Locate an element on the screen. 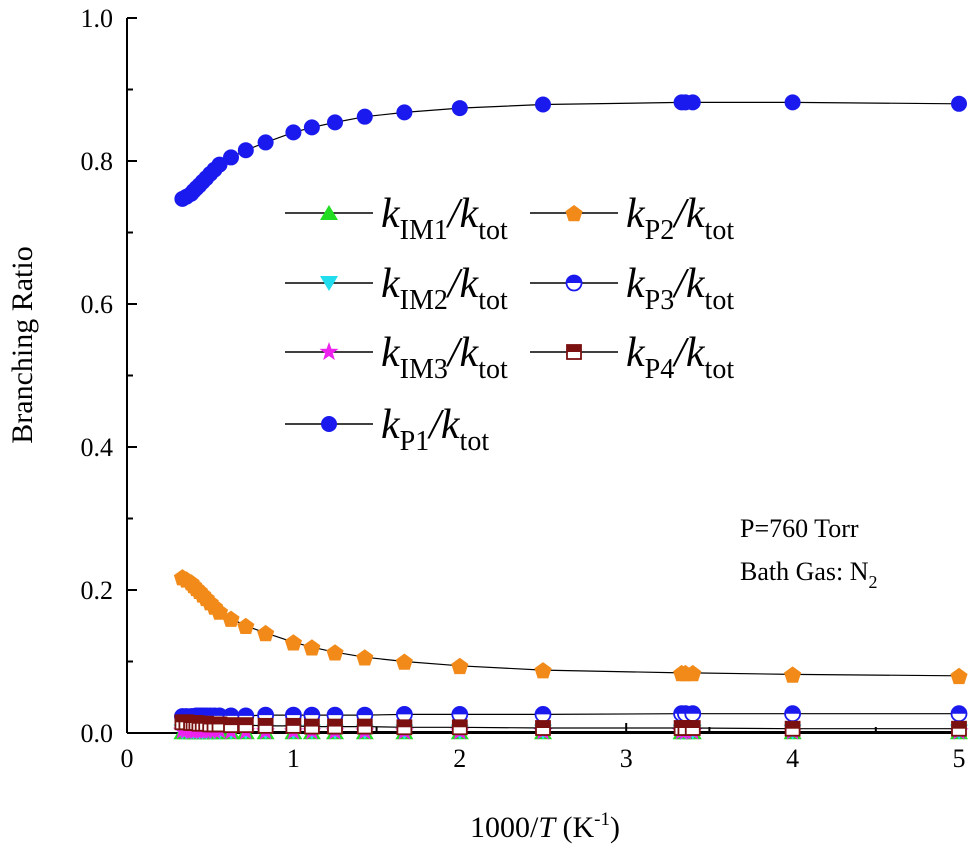  legend-item-kP4: kP4/ktot is located at coordinates (632, 357).